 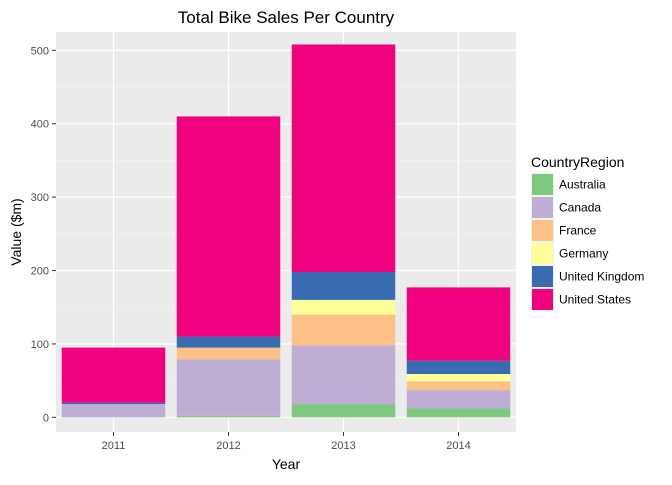 What do you see at coordinates (595, 300) in the screenshot?
I see `legend-label: United States` at bounding box center [595, 300].